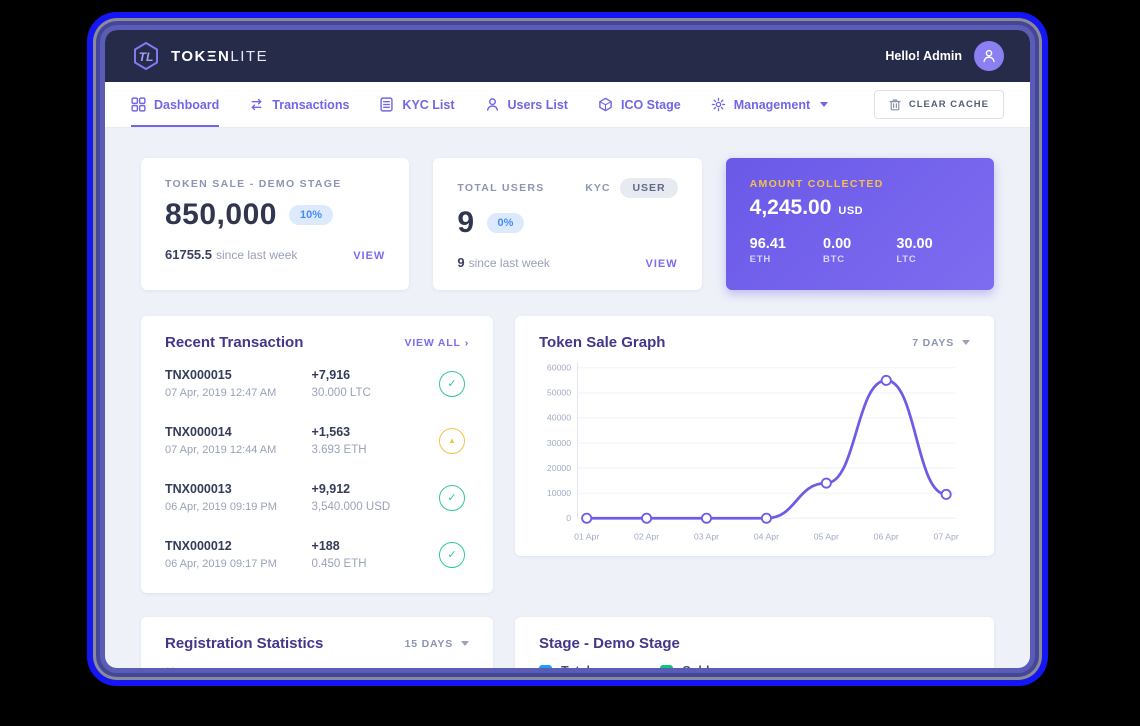 This screenshot has width=1140, height=726. I want to click on nav-label: ICO Stage, so click(650, 104).